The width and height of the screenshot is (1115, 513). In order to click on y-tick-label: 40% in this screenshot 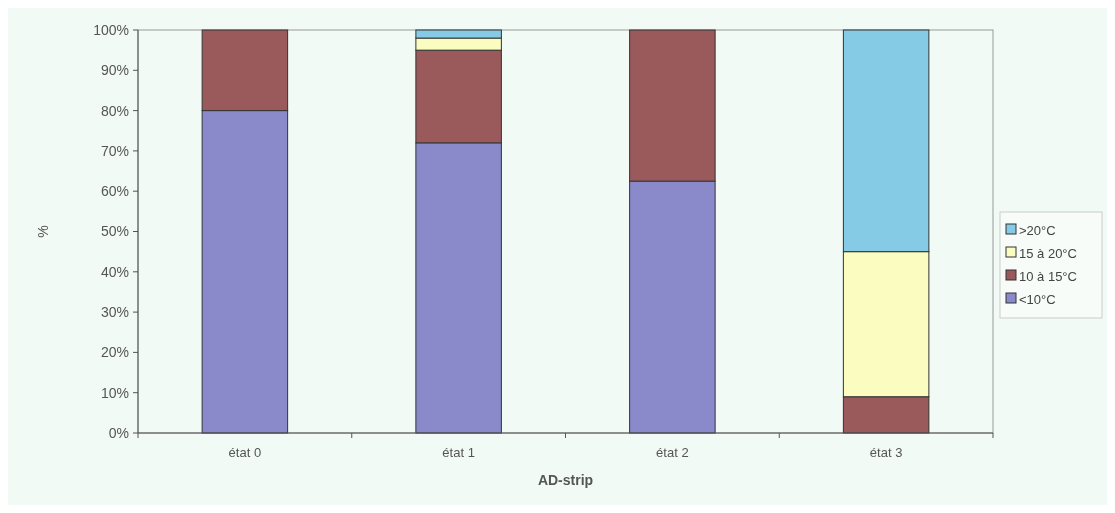, I will do `click(114, 271)`.